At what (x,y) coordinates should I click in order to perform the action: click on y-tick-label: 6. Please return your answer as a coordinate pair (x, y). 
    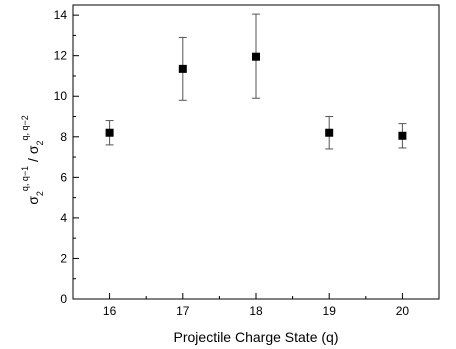
    Looking at the image, I should click on (63, 177).